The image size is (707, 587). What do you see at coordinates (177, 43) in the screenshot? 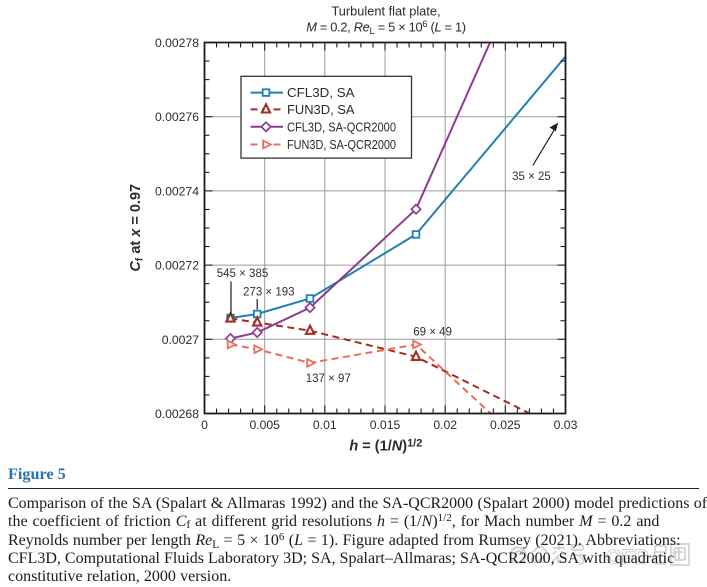
I see `svg-text: 0.00278` at bounding box center [177, 43].